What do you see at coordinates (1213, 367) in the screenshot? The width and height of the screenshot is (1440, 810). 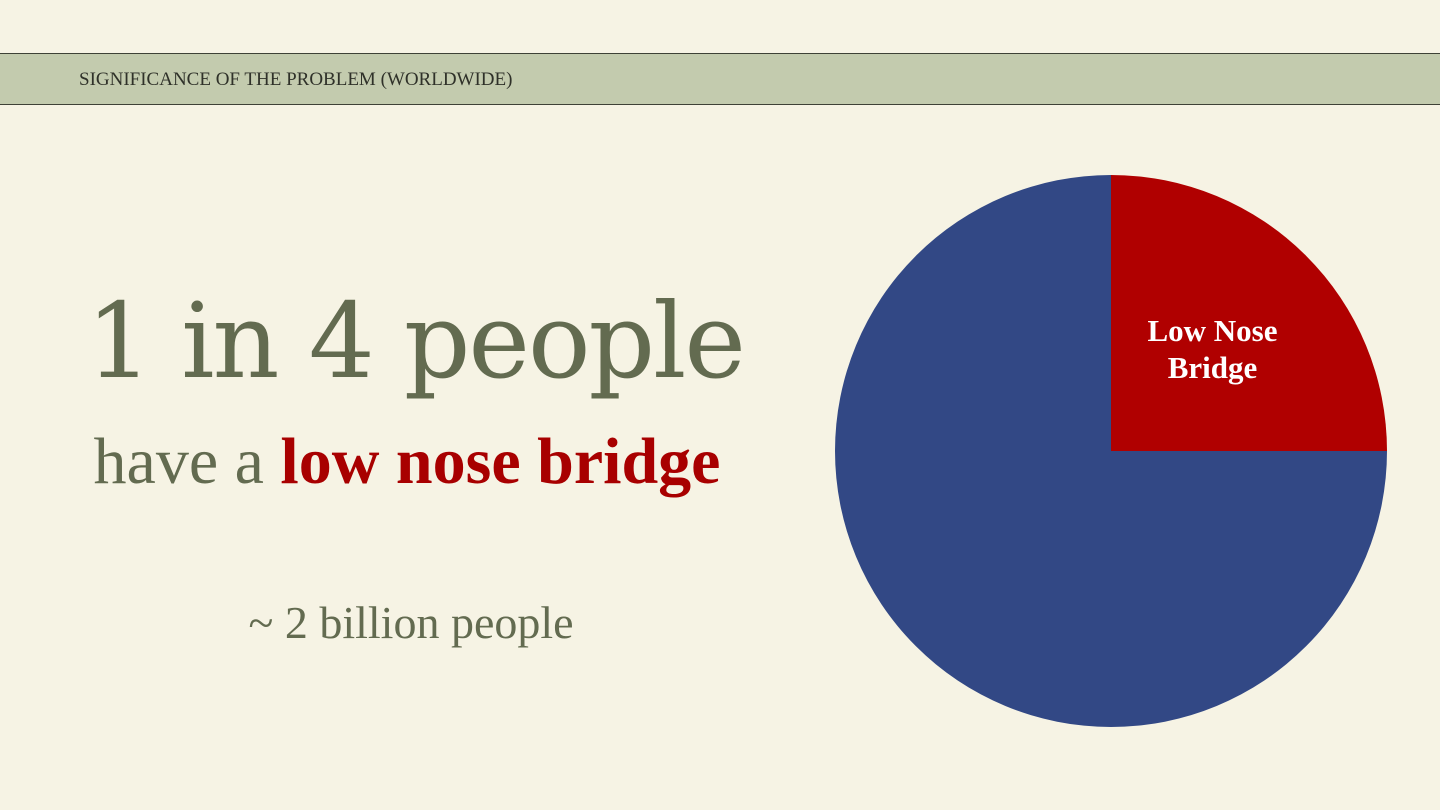 I see `pie-slice-label-line: Bridge` at bounding box center [1213, 367].